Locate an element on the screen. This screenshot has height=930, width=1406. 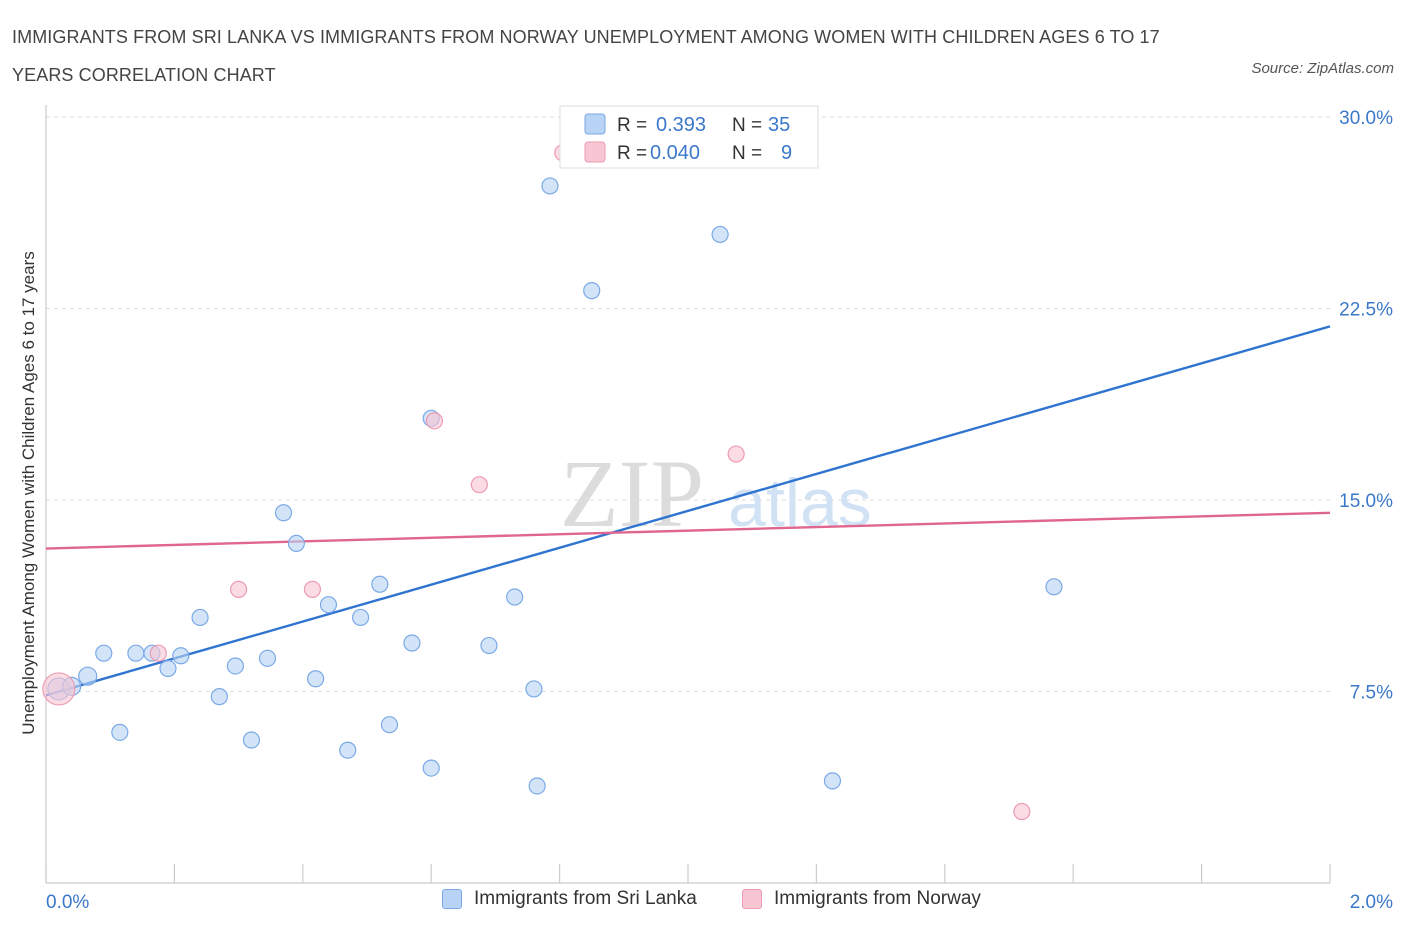
stats-n-label-1: N = is located at coordinates (747, 125).